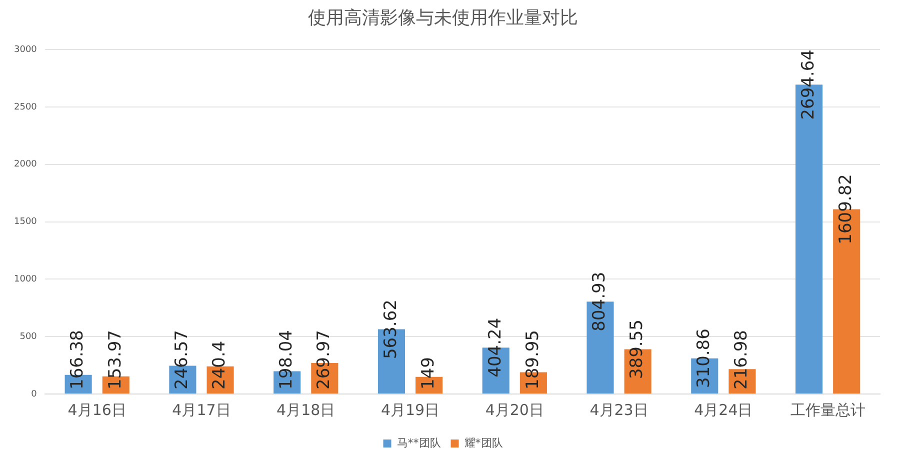  Describe the element at coordinates (26, 279) in the screenshot. I see `y-tick-label: 1000` at that location.